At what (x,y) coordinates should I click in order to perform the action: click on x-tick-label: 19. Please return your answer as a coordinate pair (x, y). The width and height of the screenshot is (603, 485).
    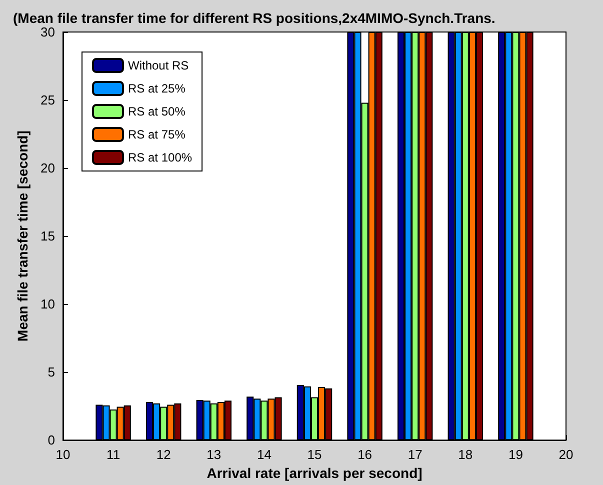
    Looking at the image, I should click on (515, 454).